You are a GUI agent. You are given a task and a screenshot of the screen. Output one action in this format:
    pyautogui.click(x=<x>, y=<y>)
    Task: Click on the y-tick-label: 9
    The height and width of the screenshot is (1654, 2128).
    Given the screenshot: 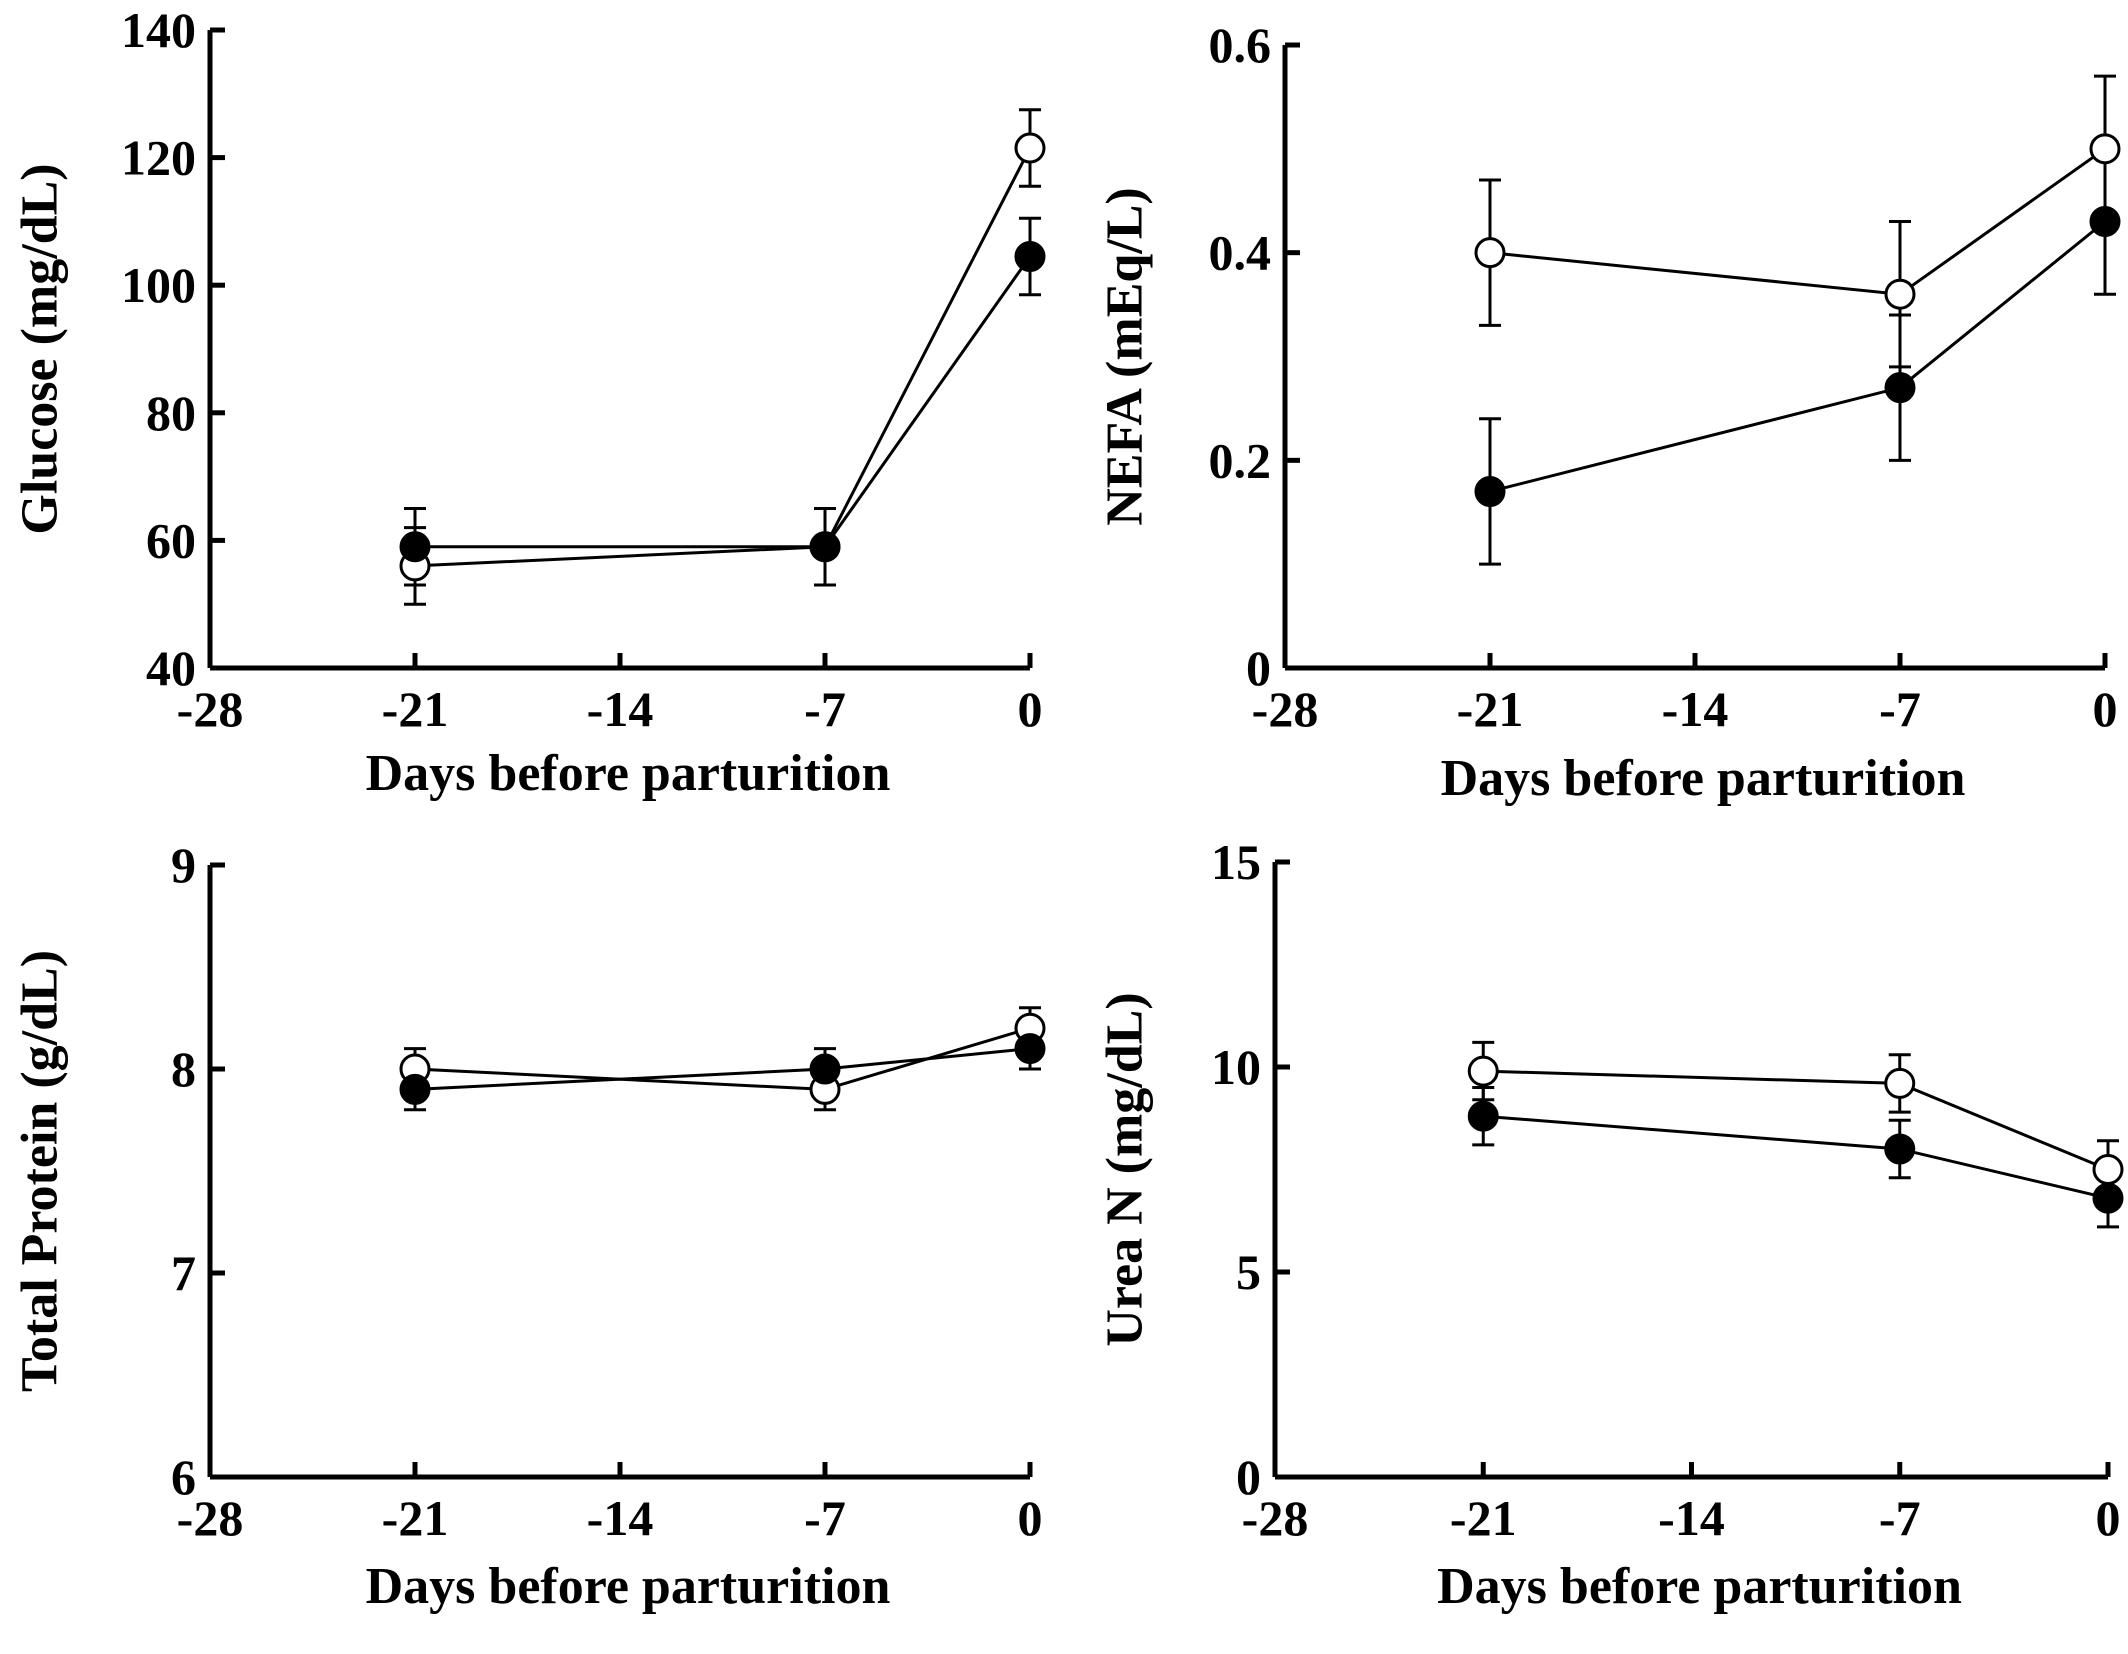 What is the action you would take?
    pyautogui.click(x=183, y=865)
    